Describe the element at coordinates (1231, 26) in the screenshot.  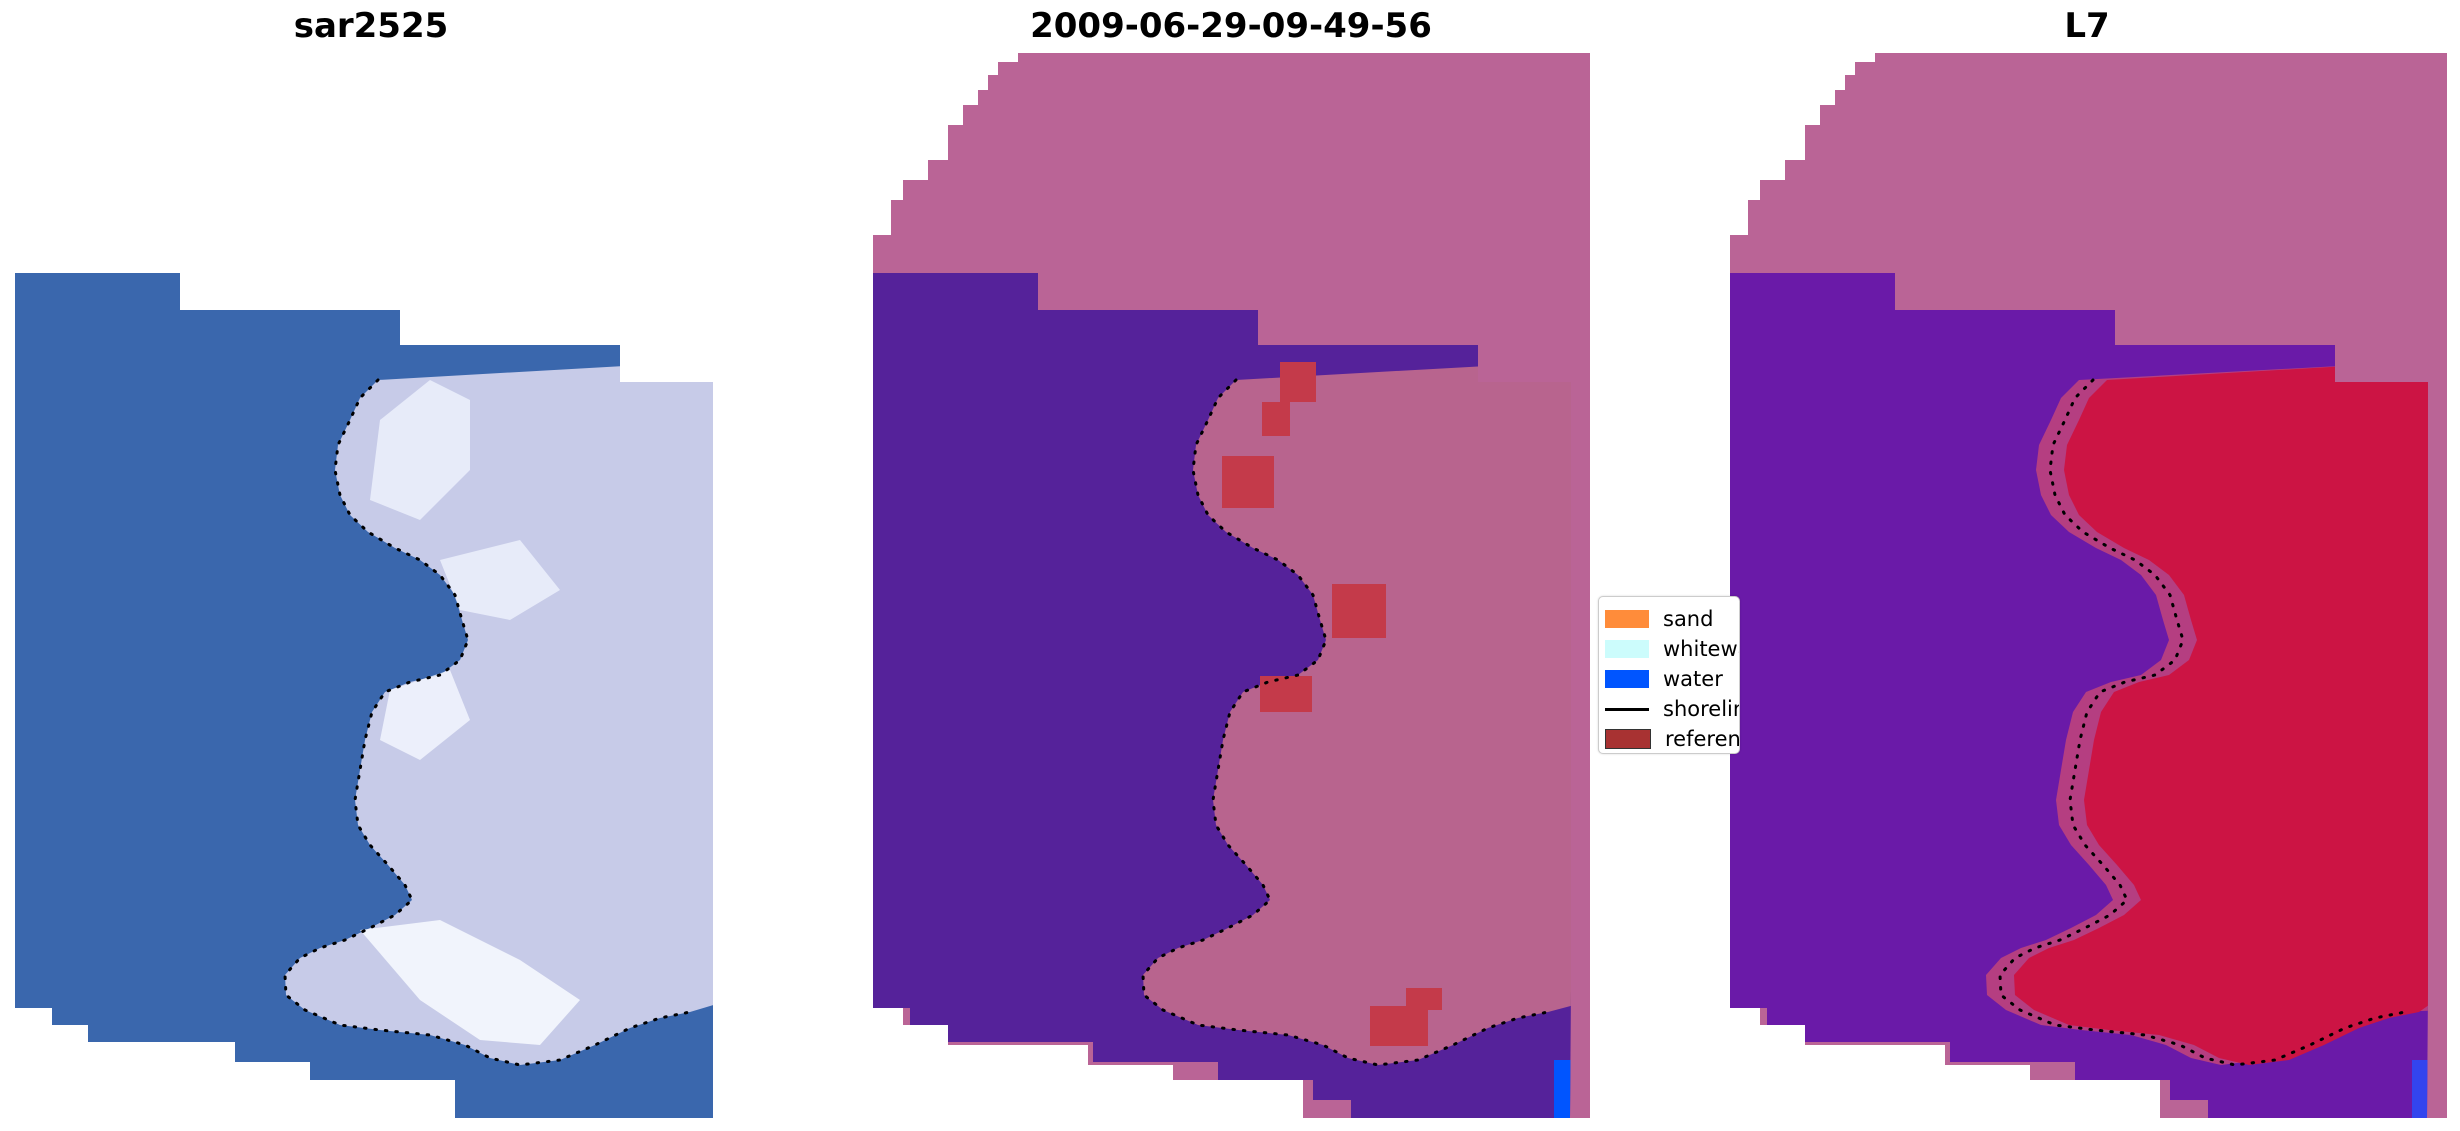
I see `panel-title-classified: 2009-06-29-09-49-56` at that location.